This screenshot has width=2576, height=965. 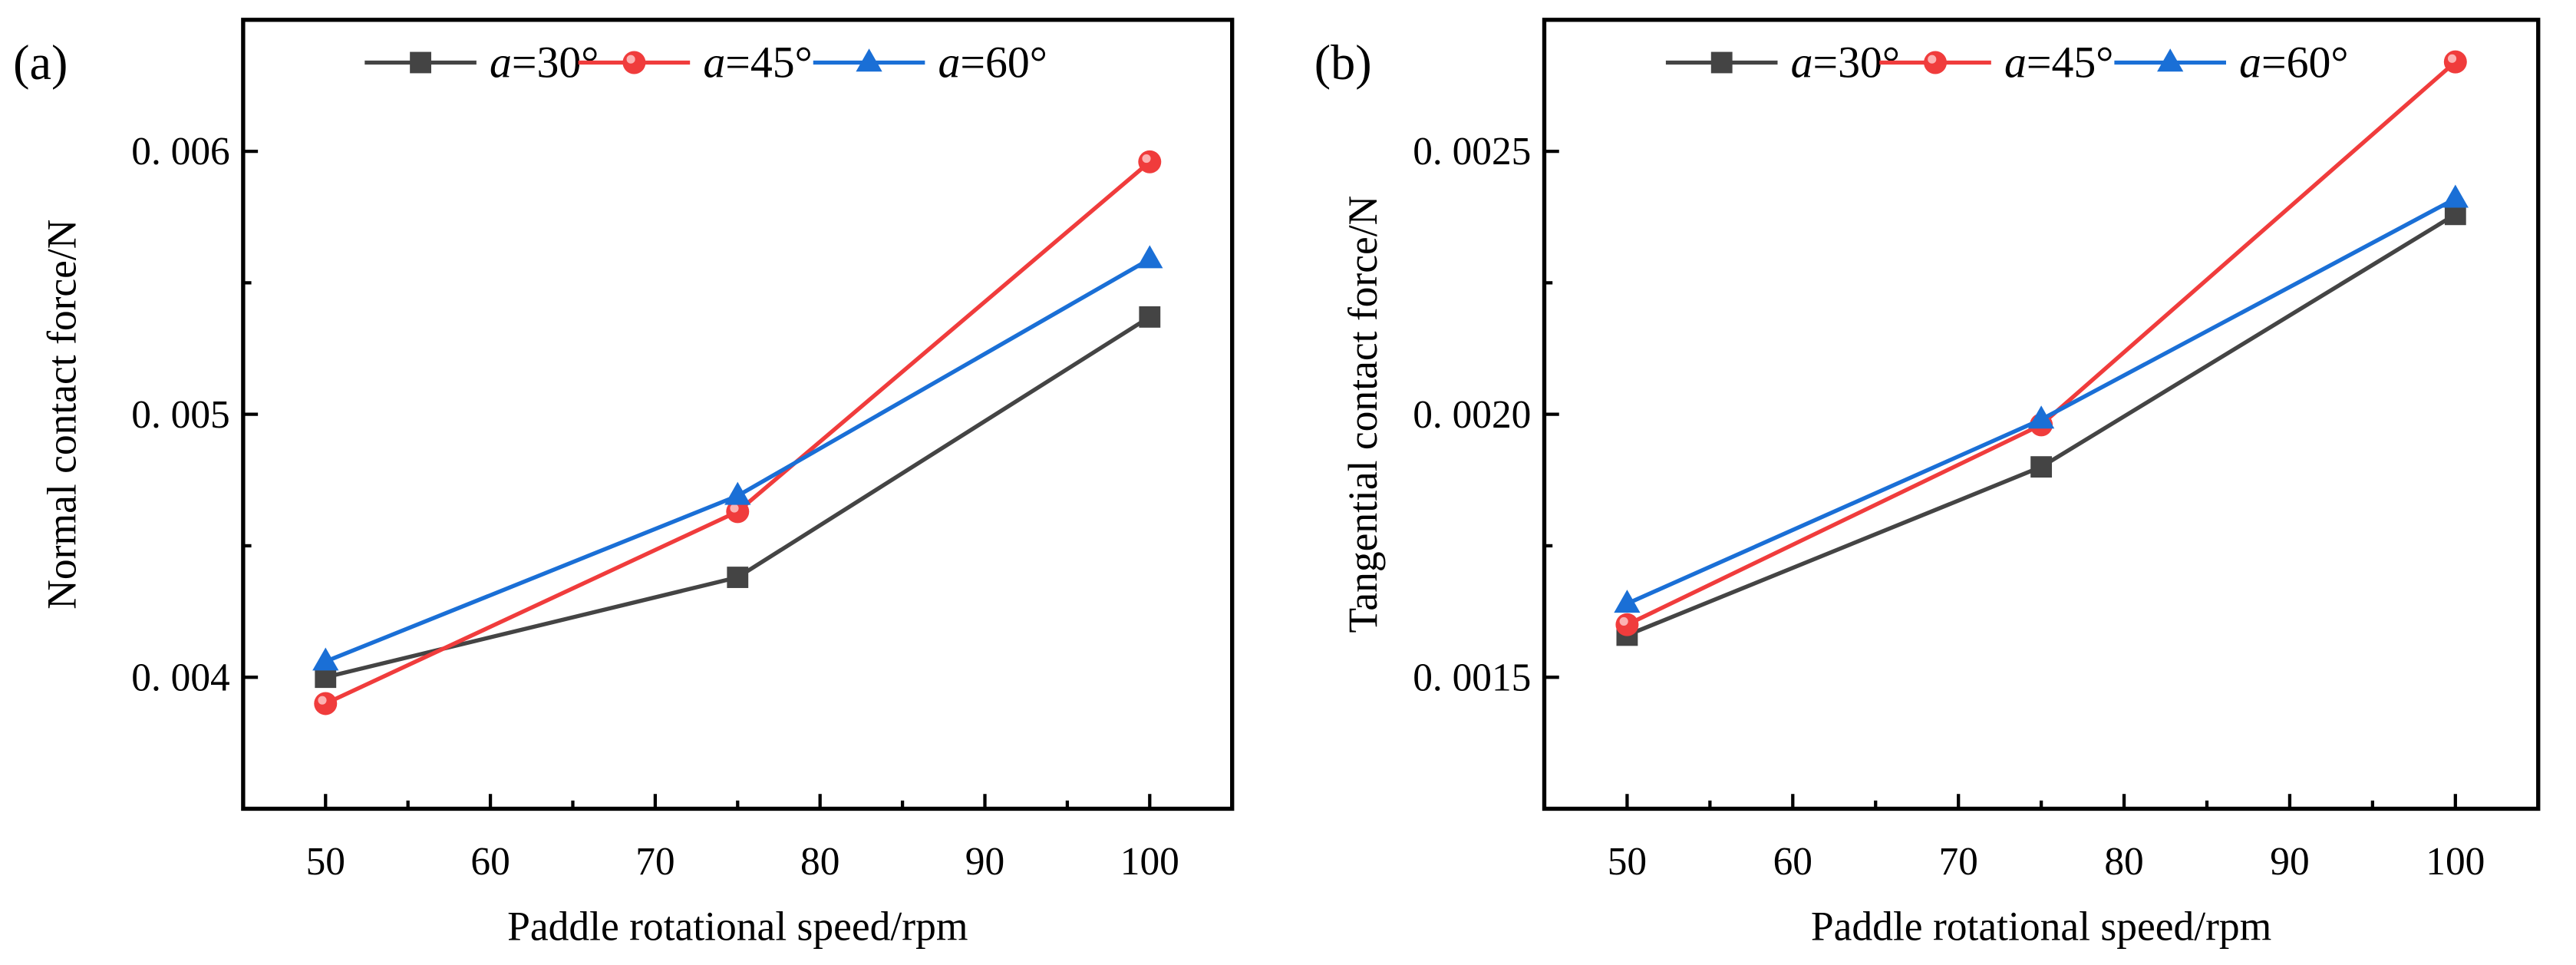 What do you see at coordinates (1343, 62) in the screenshot?
I see `panel-label: (b)` at bounding box center [1343, 62].